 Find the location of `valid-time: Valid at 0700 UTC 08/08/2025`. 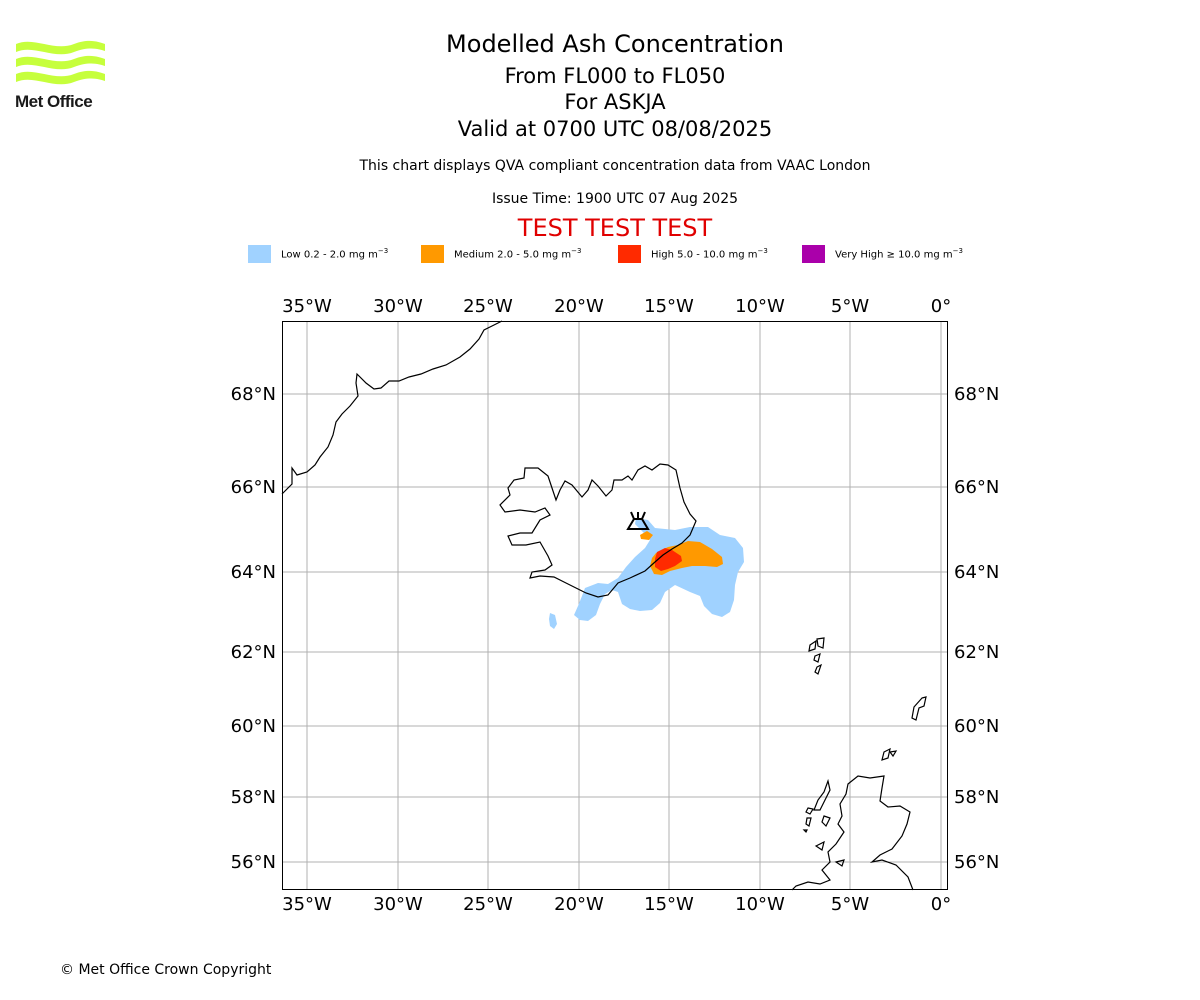

valid-time: Valid at 0700 UTC 08/08/2025 is located at coordinates (615, 129).